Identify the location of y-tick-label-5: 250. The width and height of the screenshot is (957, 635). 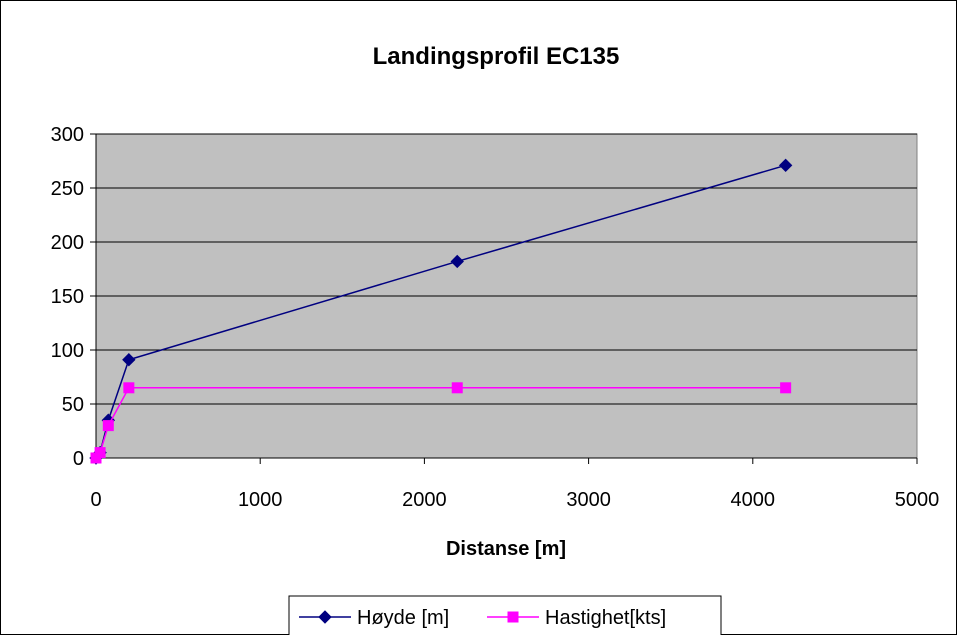
(67, 189).